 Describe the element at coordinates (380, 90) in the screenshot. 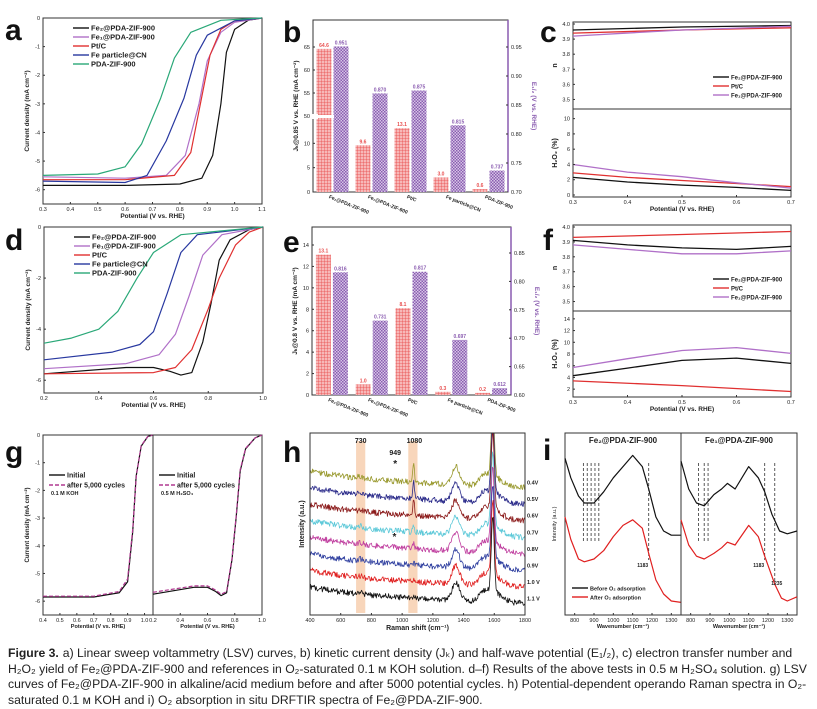

I see `bar-value-label: 0.870` at that location.